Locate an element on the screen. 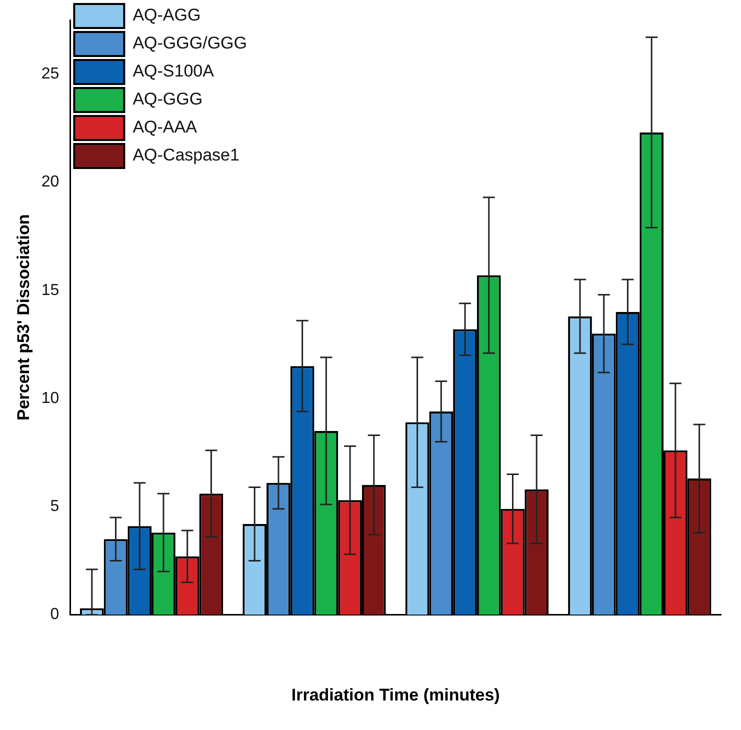 This screenshot has width=741, height=730. legend-label: AQ-GGG/GGG is located at coordinates (189, 43).